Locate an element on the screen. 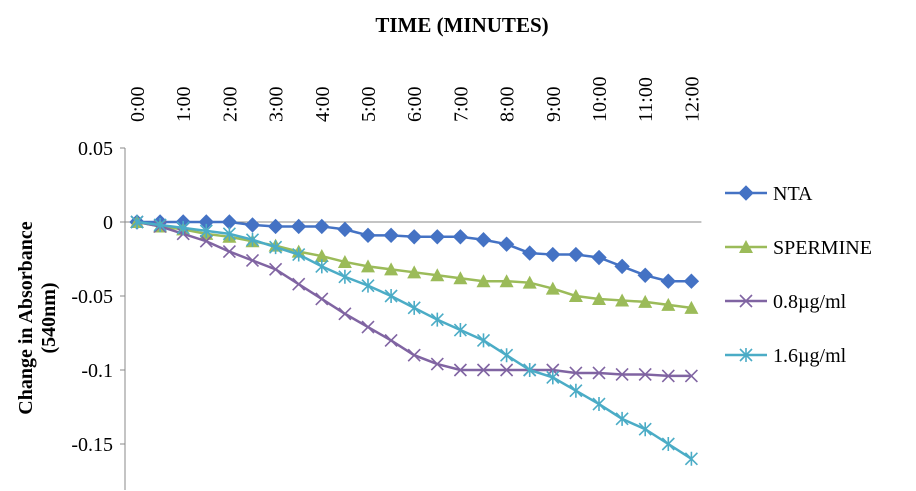  x-tick-label: 1:00 is located at coordinates (184, 104).